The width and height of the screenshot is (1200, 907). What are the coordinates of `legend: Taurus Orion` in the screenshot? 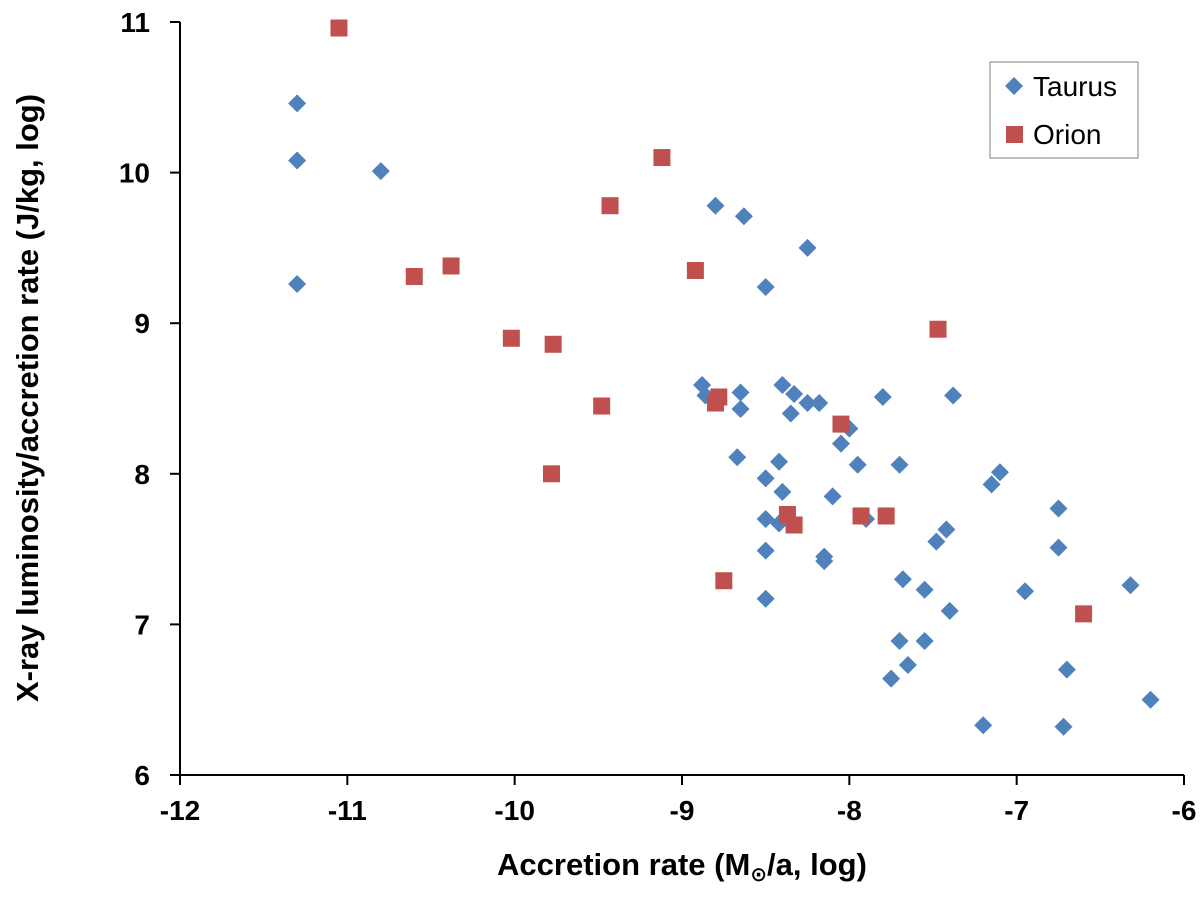 It's located at (1064, 110).